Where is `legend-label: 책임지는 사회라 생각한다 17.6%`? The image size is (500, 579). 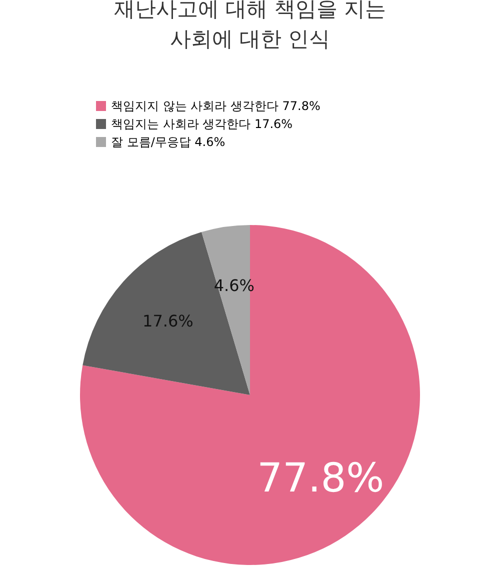 legend-label: 책임지는 사회라 생각한다 17.6% is located at coordinates (202, 124).